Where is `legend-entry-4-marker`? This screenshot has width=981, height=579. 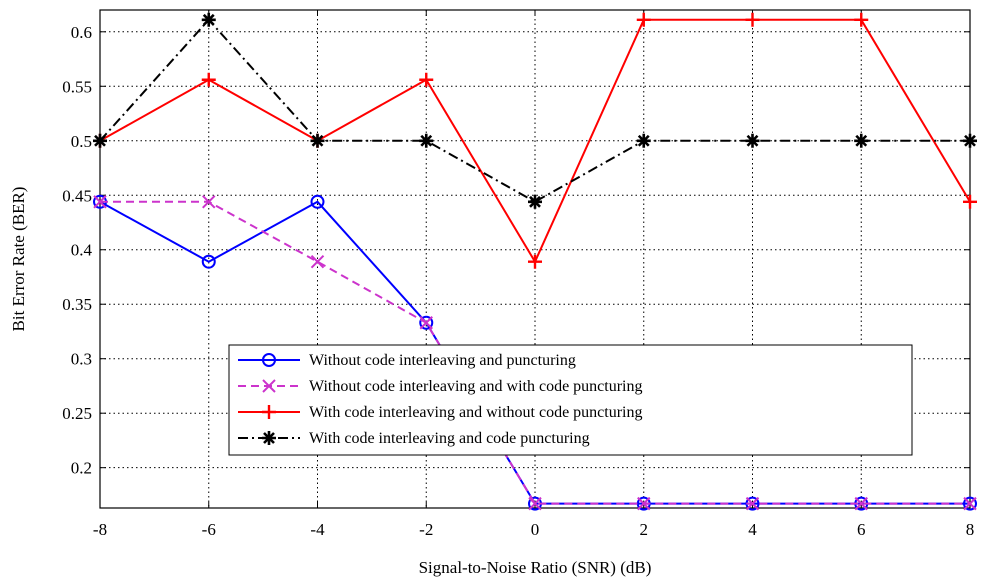
legend-entry-4-marker is located at coordinates (269, 438).